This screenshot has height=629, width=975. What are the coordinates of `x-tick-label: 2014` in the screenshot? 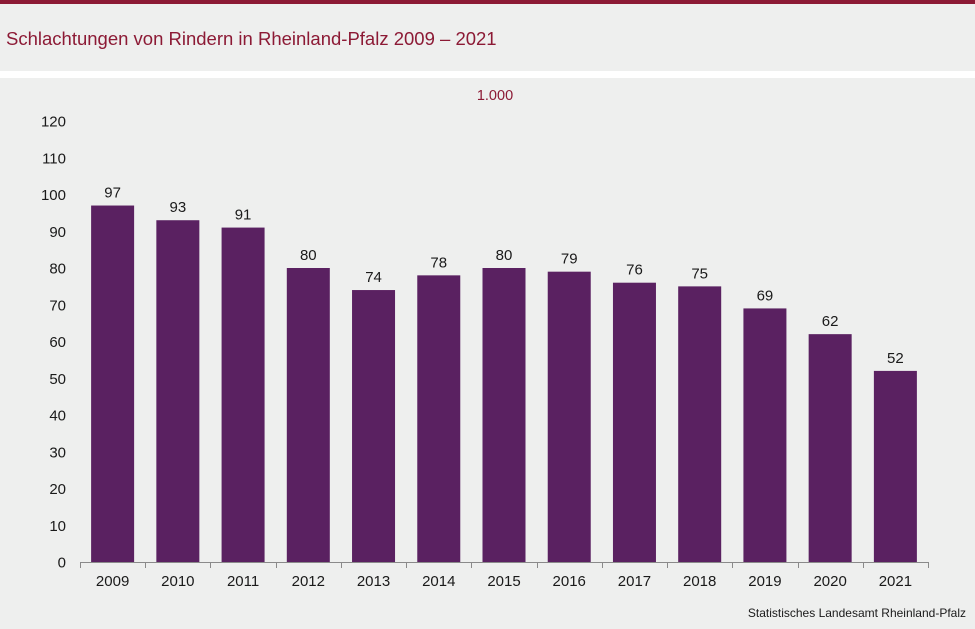 It's located at (438, 581).